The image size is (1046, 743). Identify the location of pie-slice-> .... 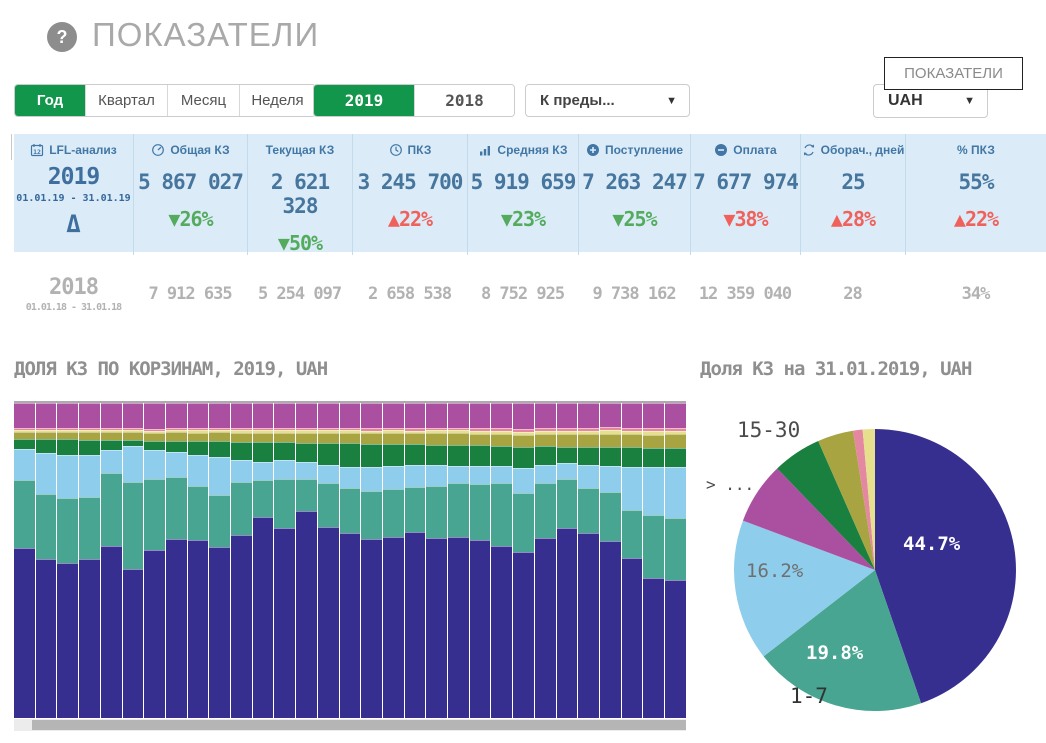
(808, 519).